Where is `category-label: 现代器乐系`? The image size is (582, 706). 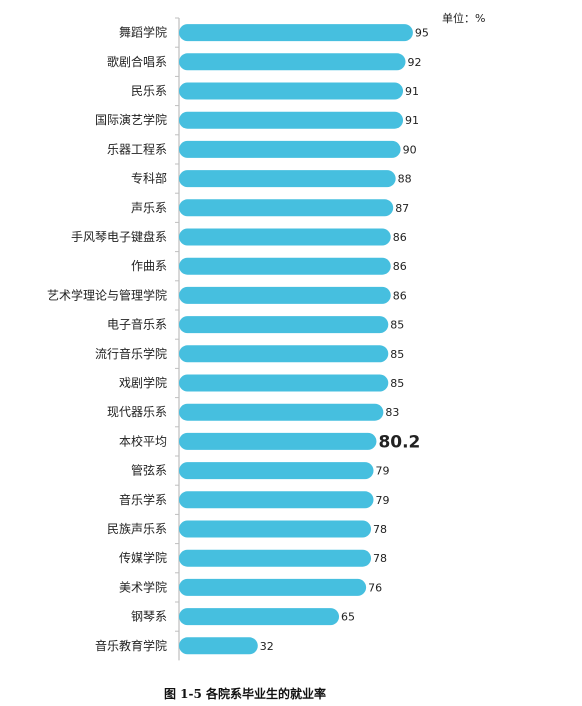
category-label: 现代器乐系 is located at coordinates (137, 412).